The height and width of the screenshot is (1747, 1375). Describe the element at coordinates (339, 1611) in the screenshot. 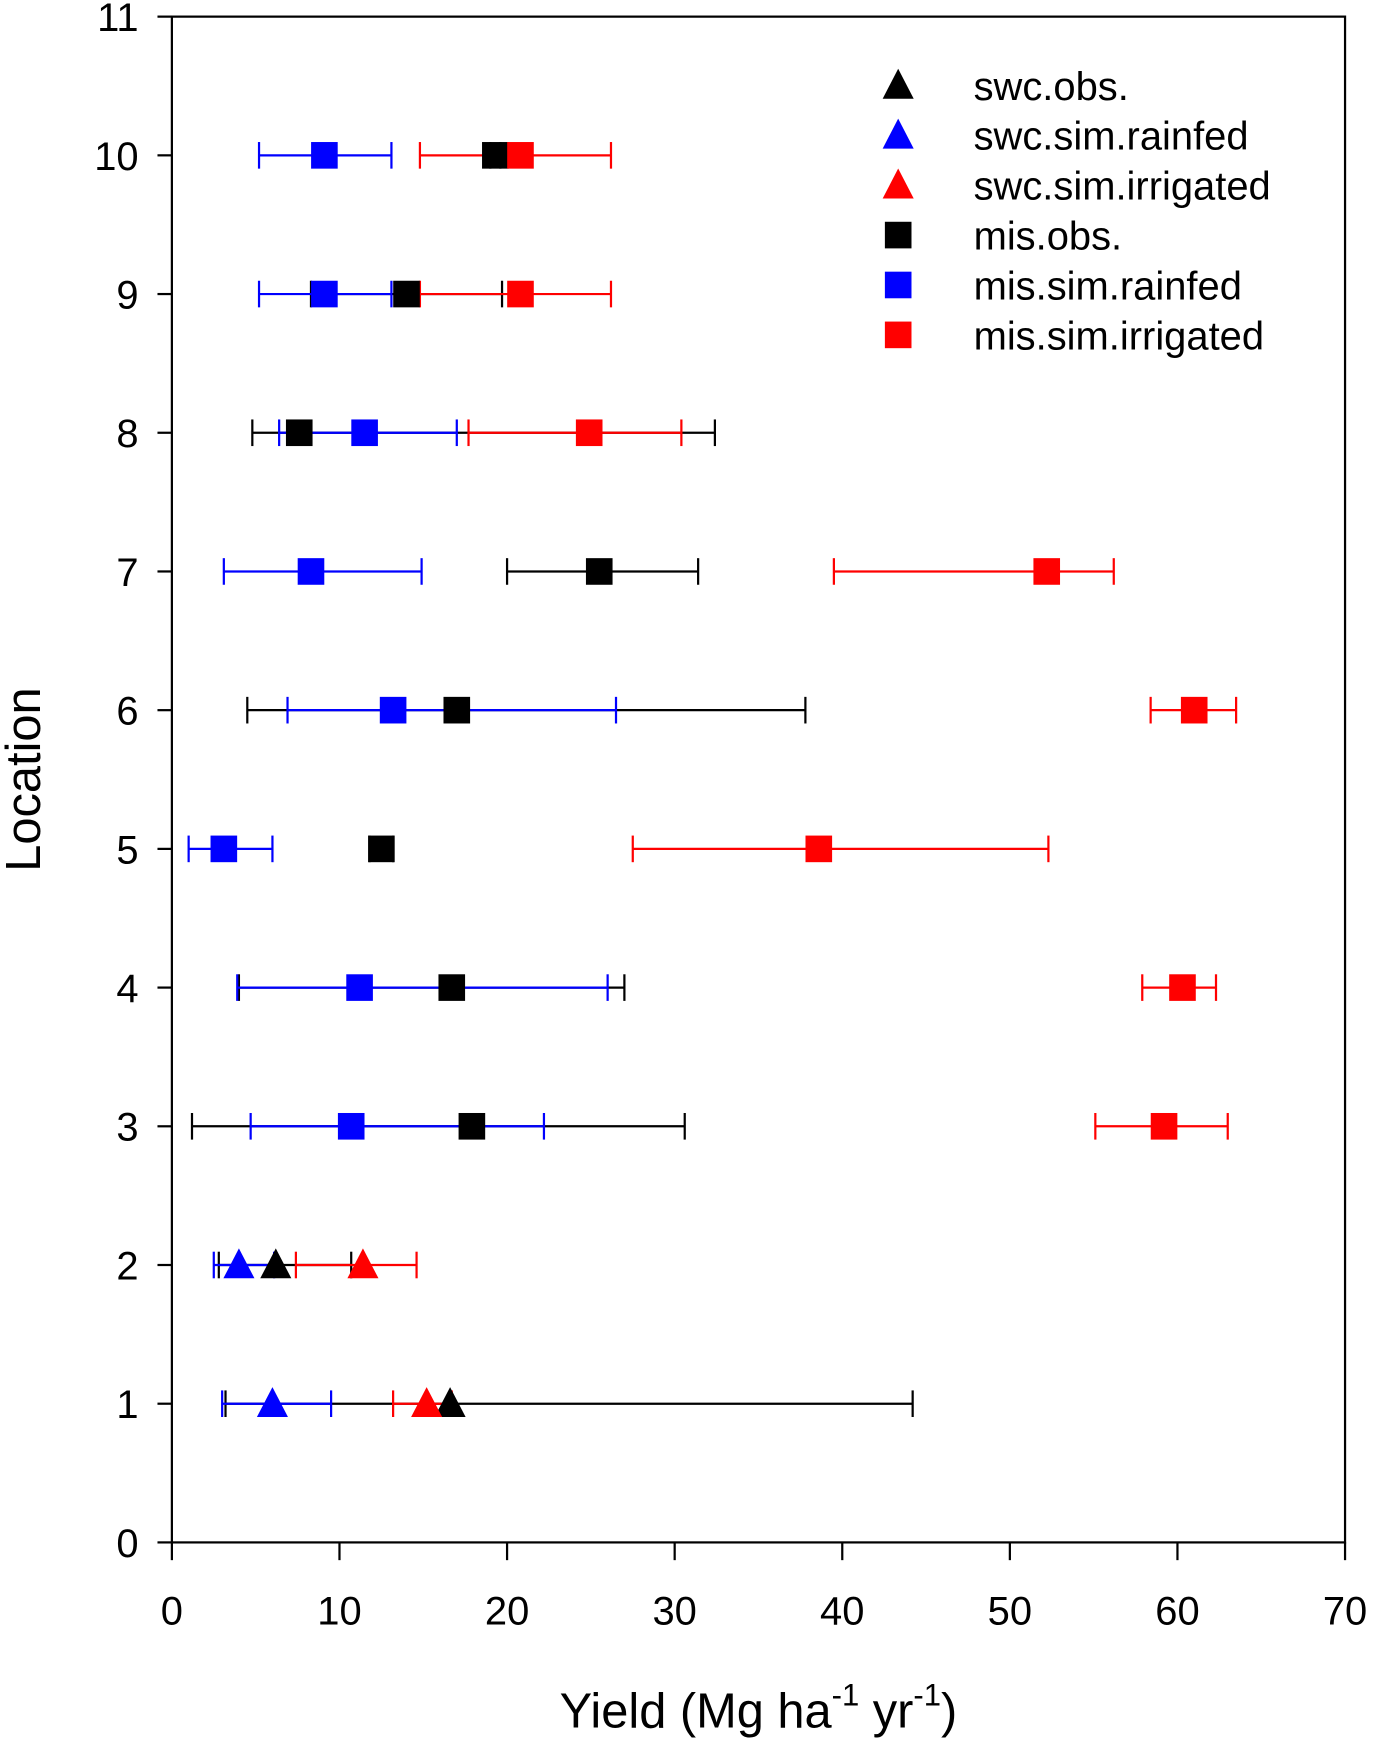

I see `x-tick-label: 10` at that location.